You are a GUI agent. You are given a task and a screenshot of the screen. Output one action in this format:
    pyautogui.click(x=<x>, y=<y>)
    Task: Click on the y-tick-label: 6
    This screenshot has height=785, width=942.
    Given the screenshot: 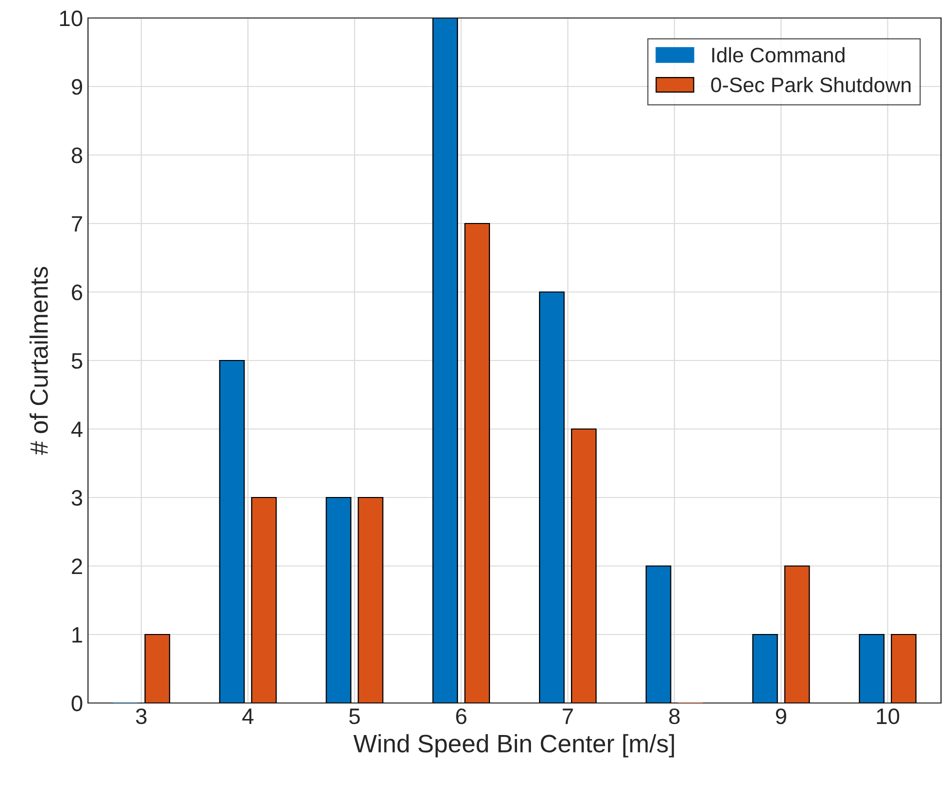 What is the action you would take?
    pyautogui.click(x=77, y=292)
    